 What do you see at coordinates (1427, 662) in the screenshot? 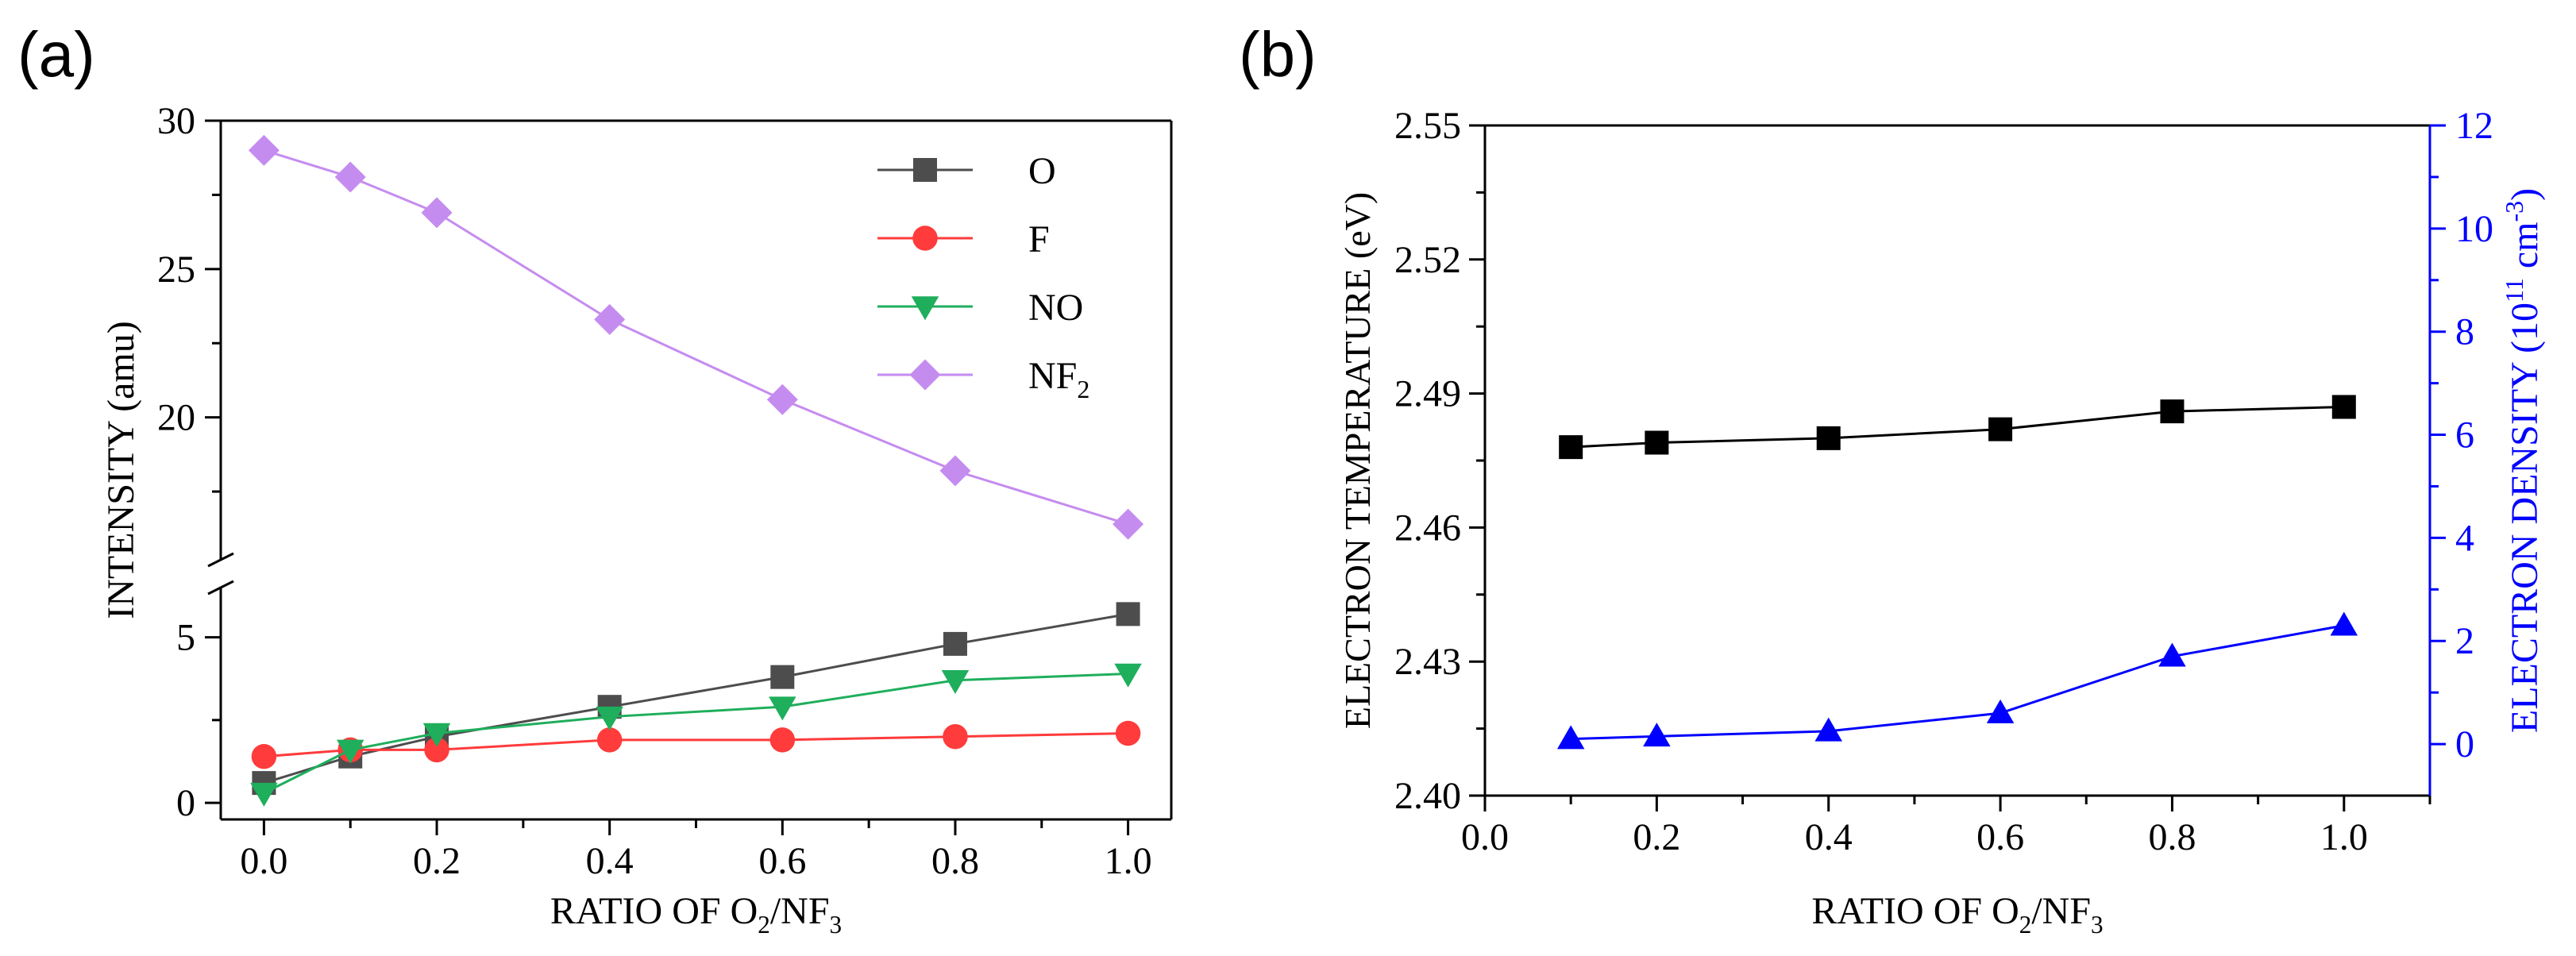
I see `panel-b-y-left-tick-label: 2.43` at bounding box center [1427, 662].